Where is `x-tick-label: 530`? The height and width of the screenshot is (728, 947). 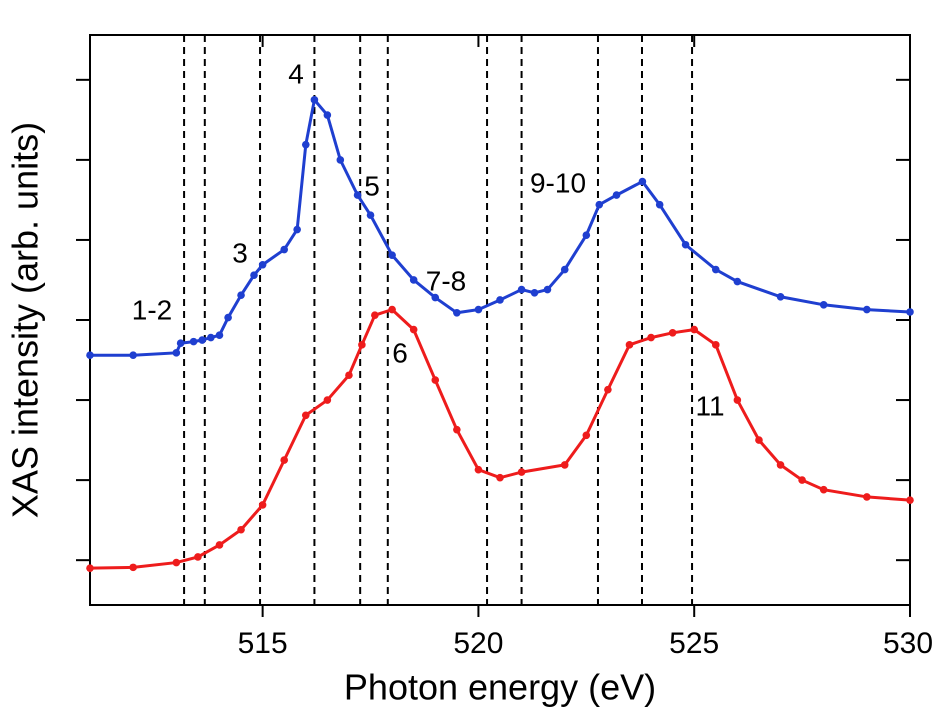
x-tick-label: 530 is located at coordinates (908, 643).